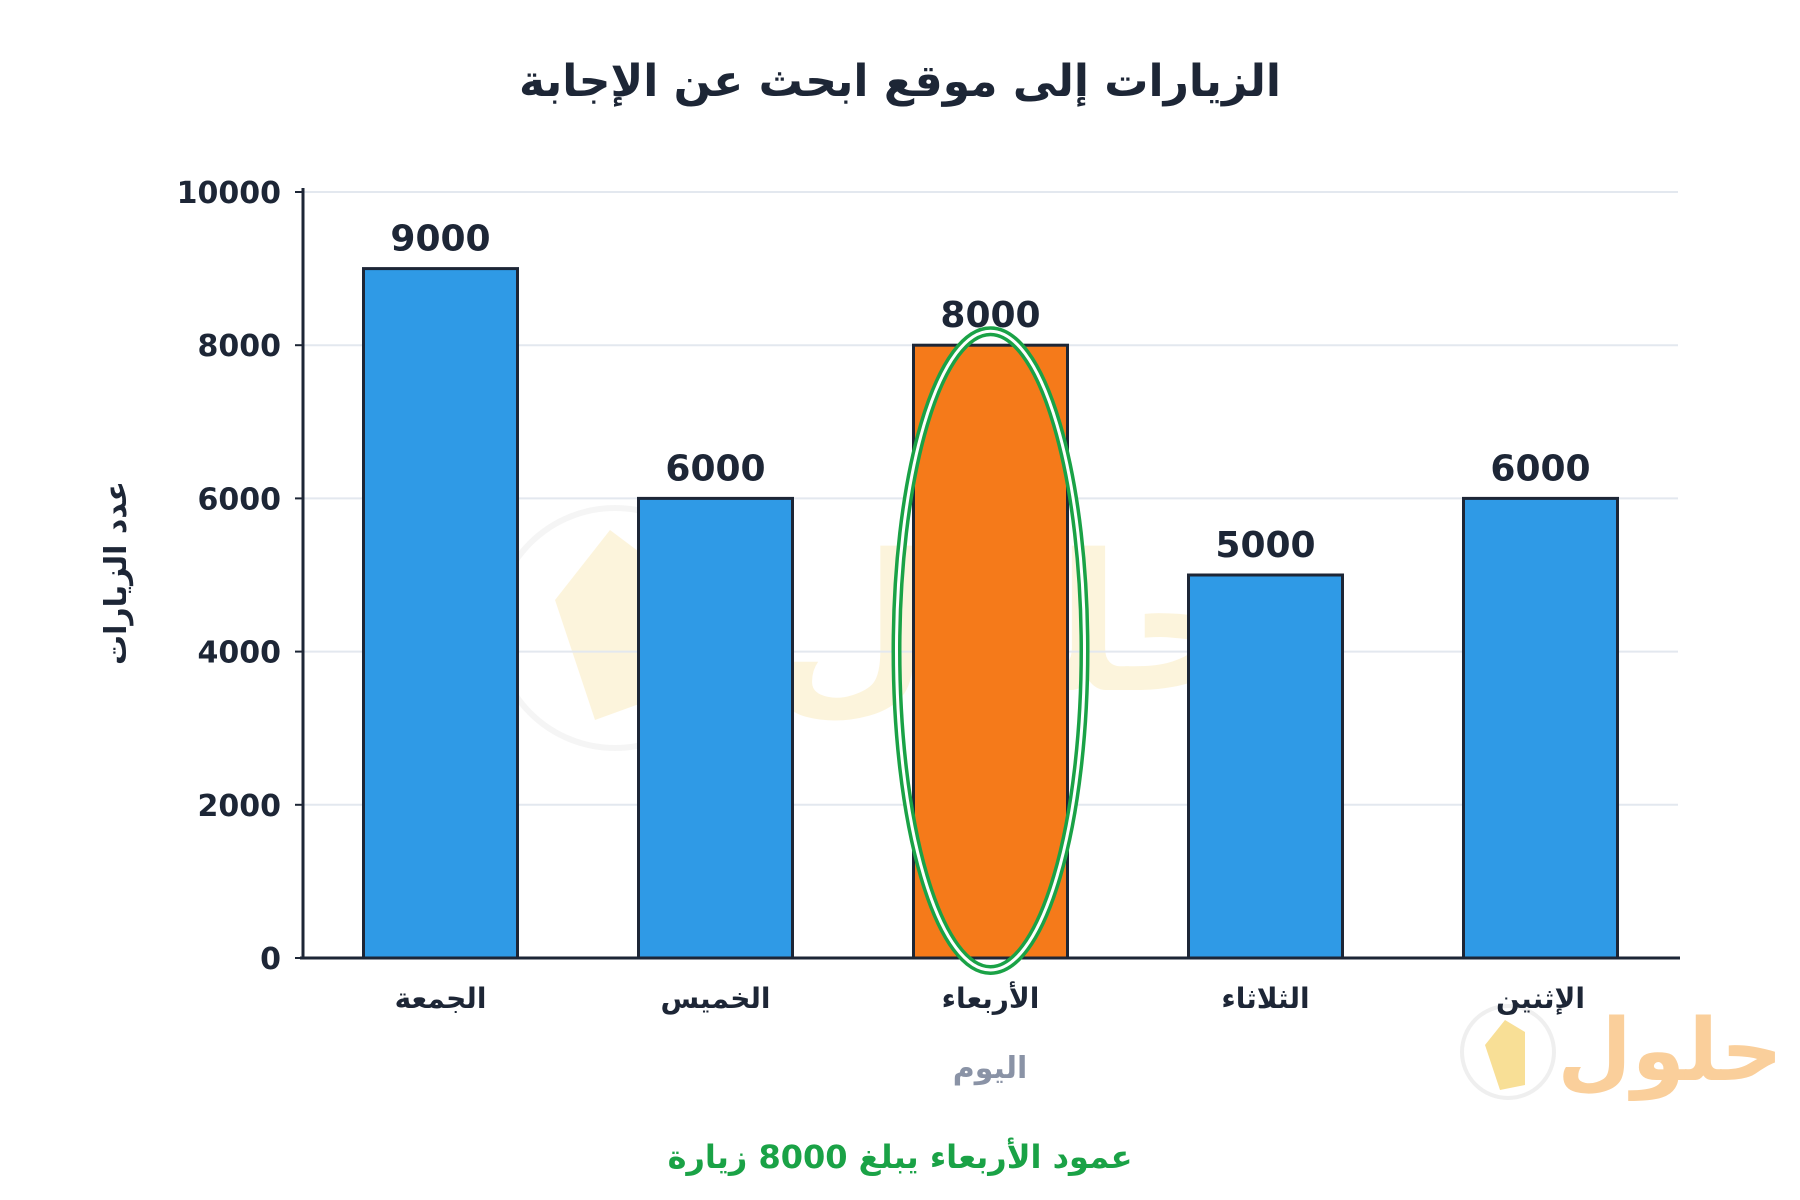  Describe the element at coordinates (1505, 1055) in the screenshot. I see `watermark-corner-book-icon` at that location.